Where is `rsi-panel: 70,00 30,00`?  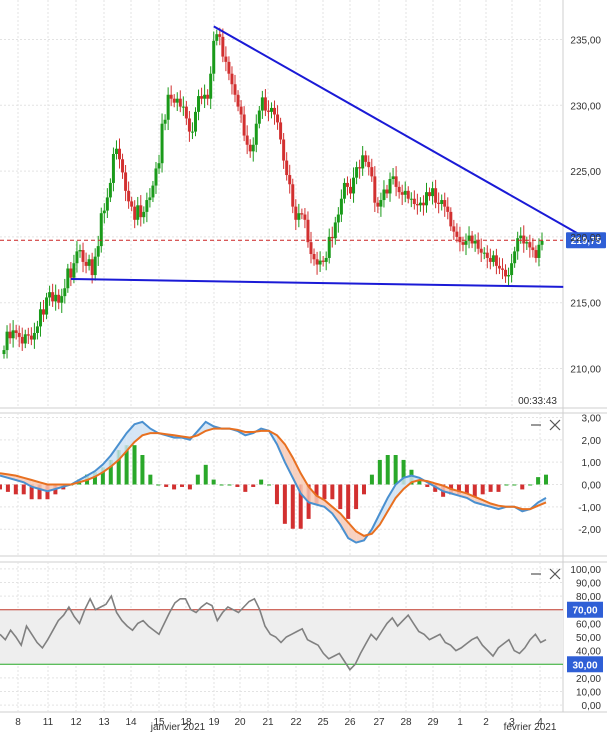 rsi-panel: 70,00 30,00 is located at coordinates (301, 633).